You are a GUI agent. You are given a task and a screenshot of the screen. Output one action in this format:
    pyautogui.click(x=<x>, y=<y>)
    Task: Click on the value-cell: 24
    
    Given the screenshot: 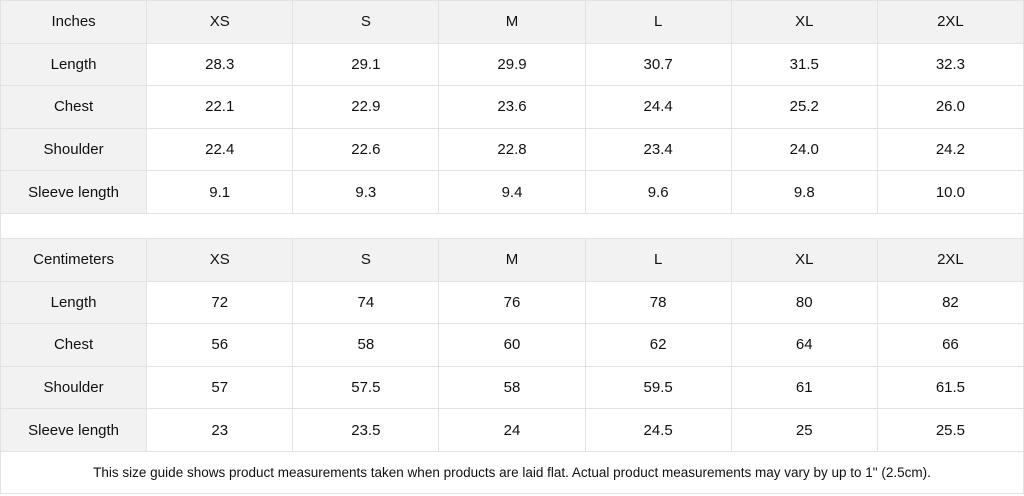 What is the action you would take?
    pyautogui.click(x=512, y=430)
    